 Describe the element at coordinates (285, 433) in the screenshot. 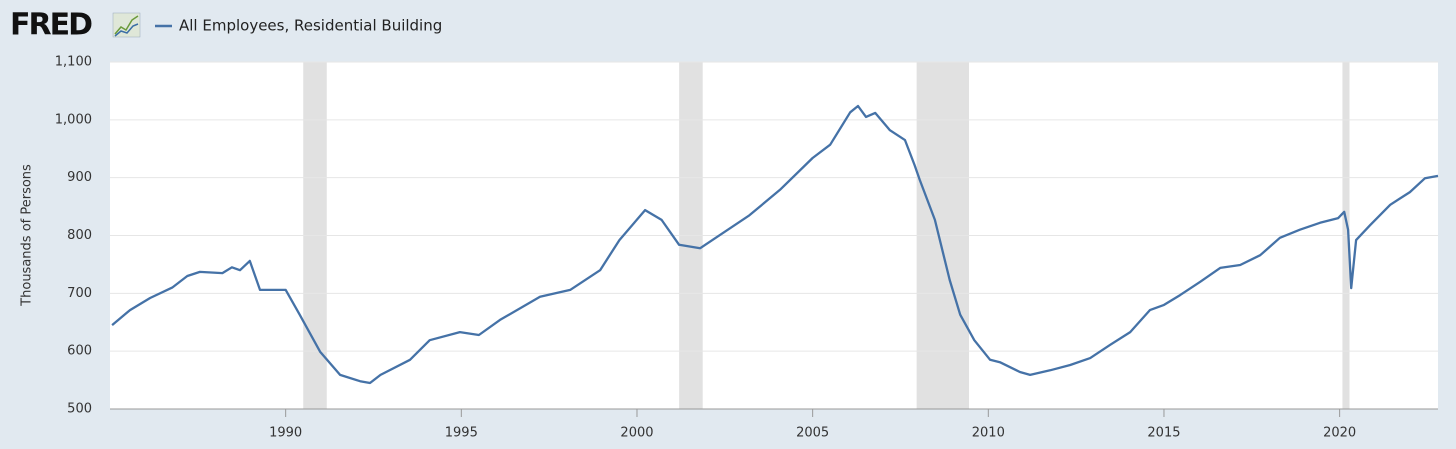

I see `x-tick-label: 1990` at that location.